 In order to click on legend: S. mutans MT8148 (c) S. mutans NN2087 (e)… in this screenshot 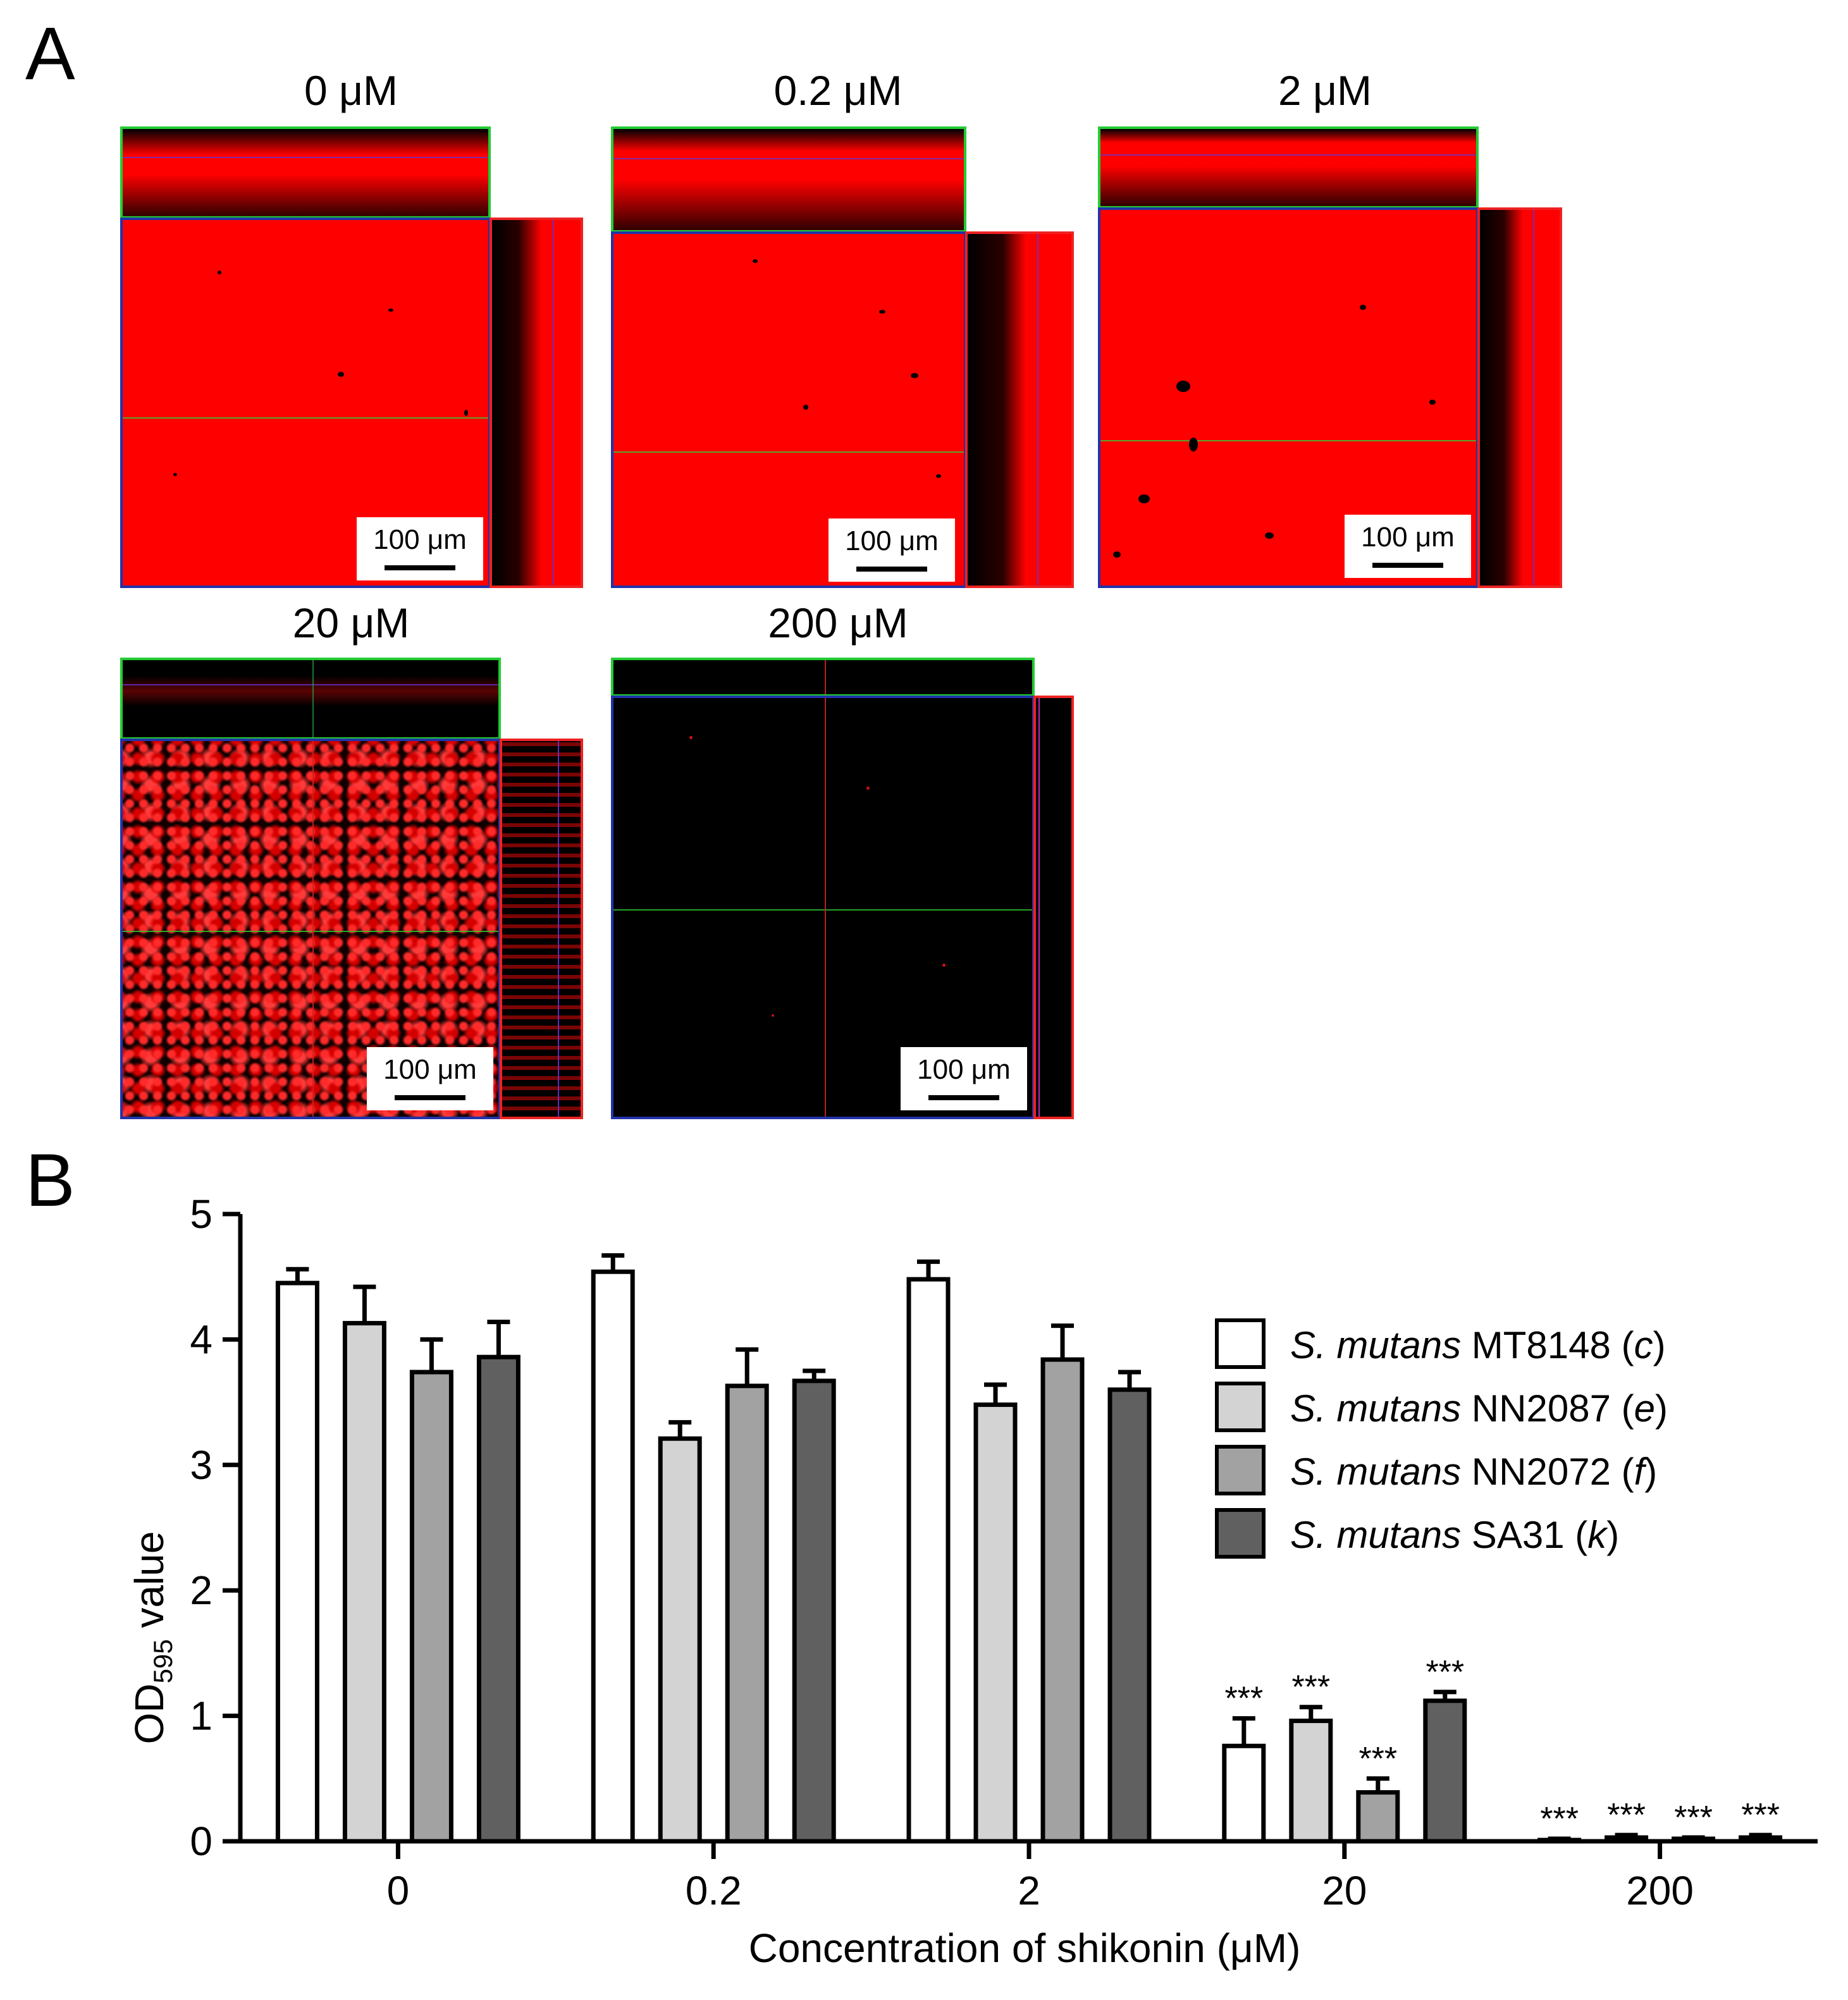, I will do `click(1442, 1438)`.